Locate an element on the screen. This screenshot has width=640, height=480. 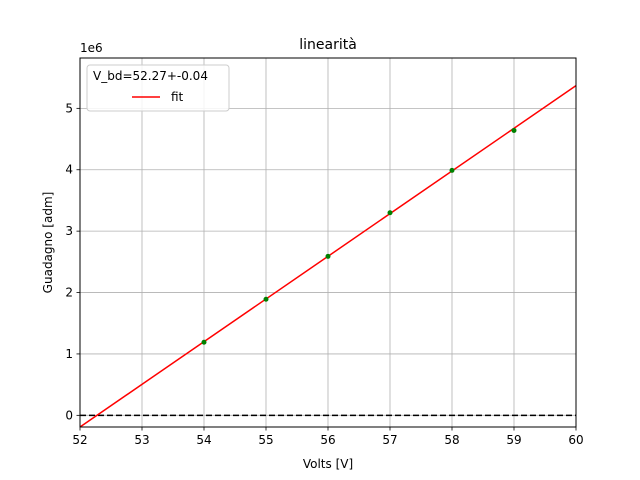
x-tick-label: 54 is located at coordinates (203, 440).